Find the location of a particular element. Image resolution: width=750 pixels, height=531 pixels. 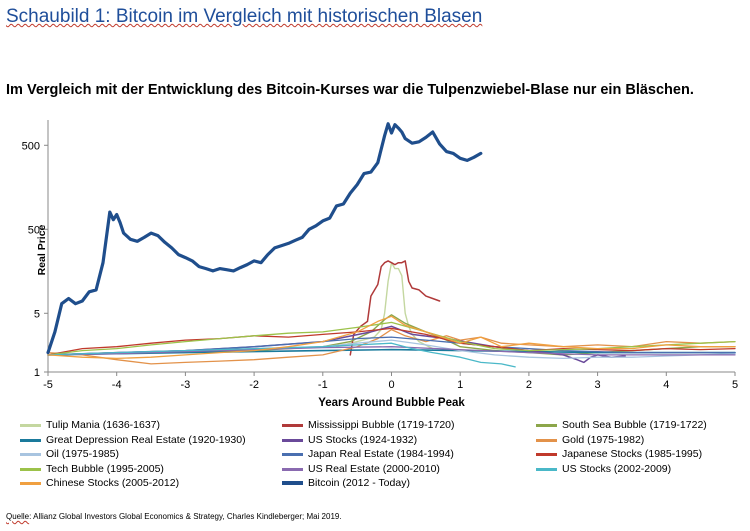

series-line-japanese-stocks-1985-1995 is located at coordinates (391, 341).